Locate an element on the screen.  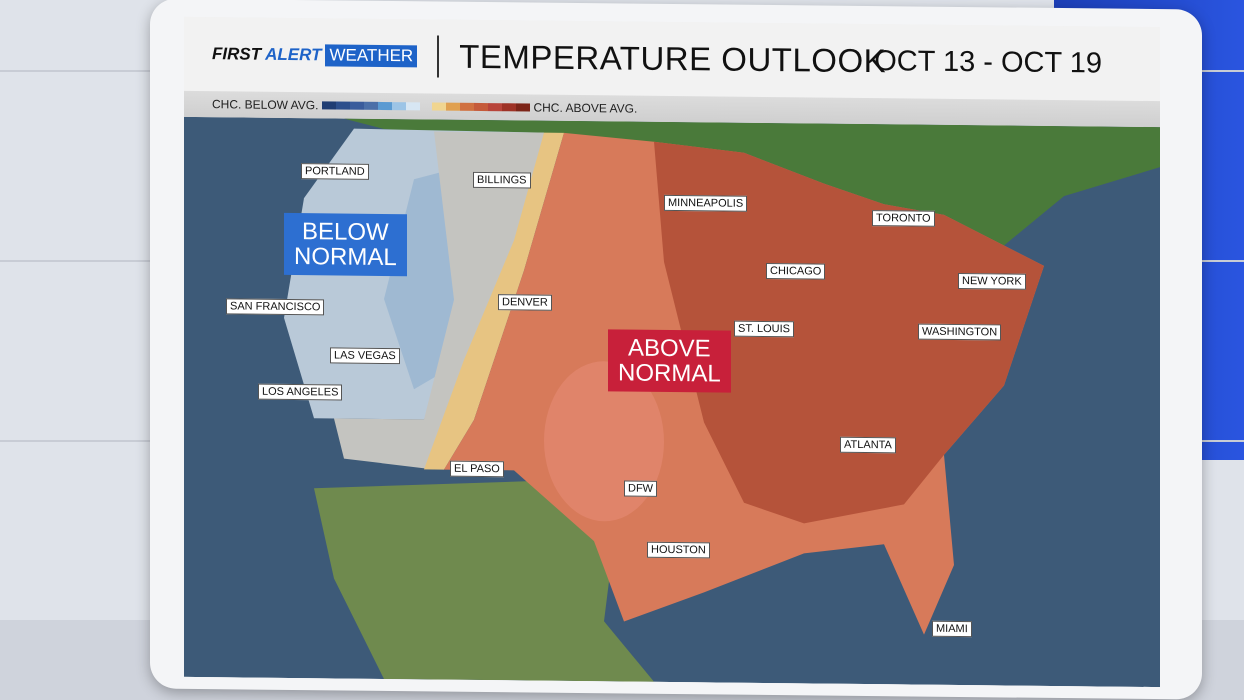
legend-below-swatches is located at coordinates (371, 105).